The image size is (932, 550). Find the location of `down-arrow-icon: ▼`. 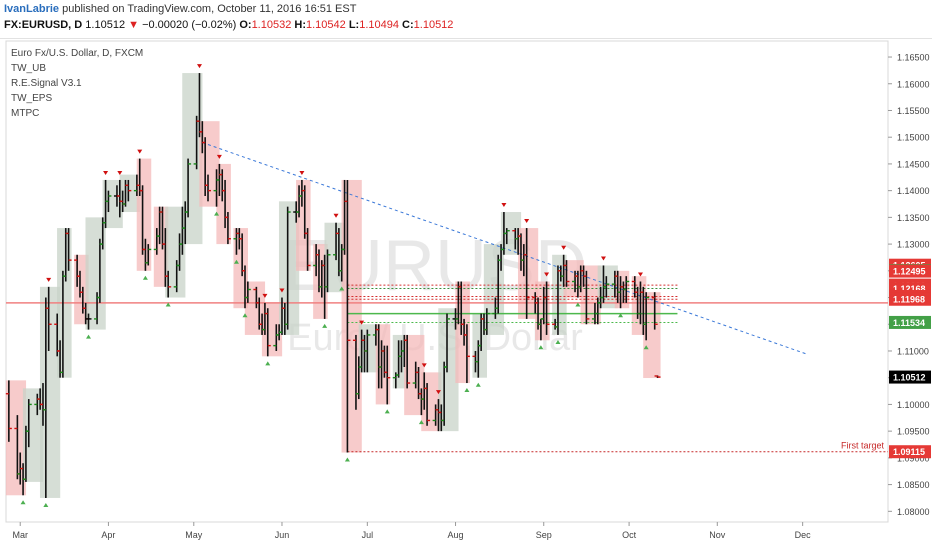

down-arrow-icon: ▼ is located at coordinates (134, 25).